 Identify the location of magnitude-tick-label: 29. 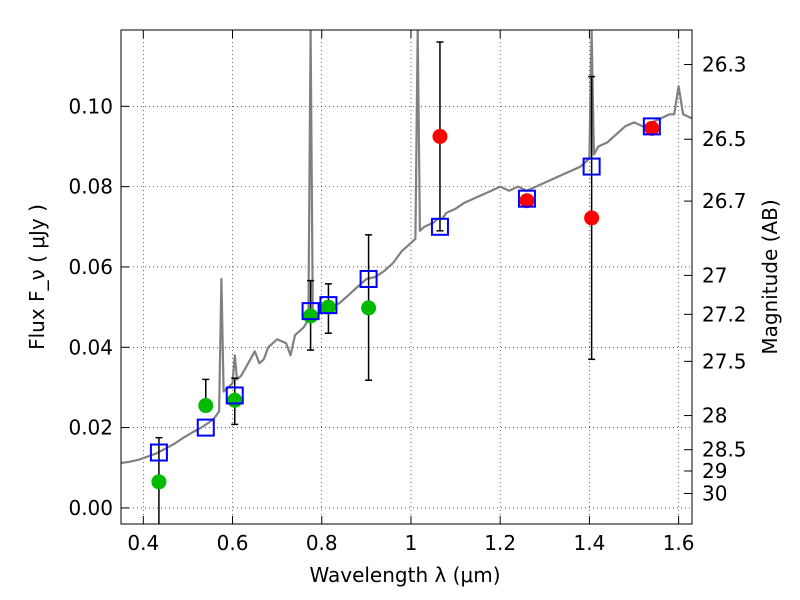
(714, 471).